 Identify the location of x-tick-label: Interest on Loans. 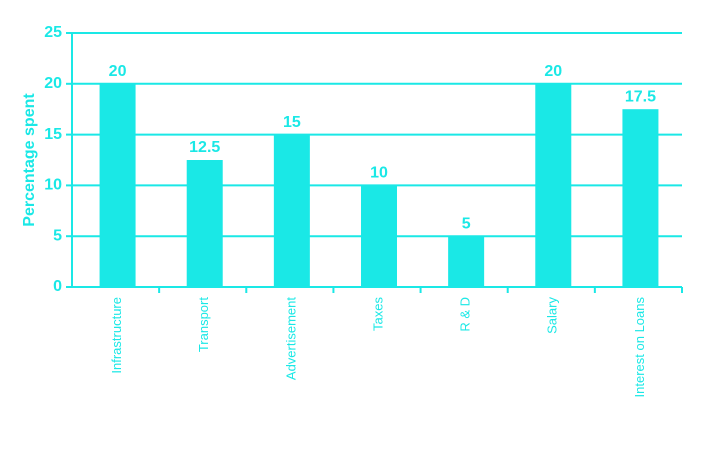
(639, 347).